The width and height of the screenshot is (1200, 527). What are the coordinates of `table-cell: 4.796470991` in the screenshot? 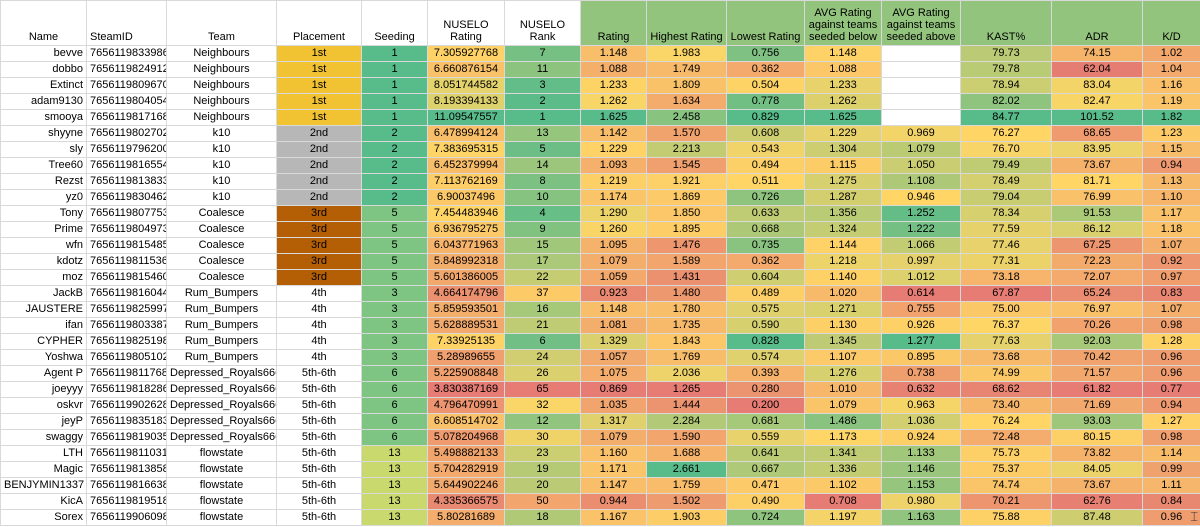 It's located at (466, 405).